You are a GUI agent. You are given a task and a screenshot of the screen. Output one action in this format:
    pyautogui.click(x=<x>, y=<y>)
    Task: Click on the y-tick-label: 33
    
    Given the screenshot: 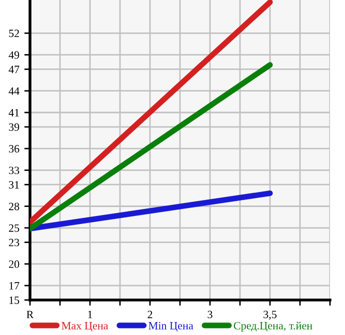 What is the action you would take?
    pyautogui.click(x=14, y=170)
    